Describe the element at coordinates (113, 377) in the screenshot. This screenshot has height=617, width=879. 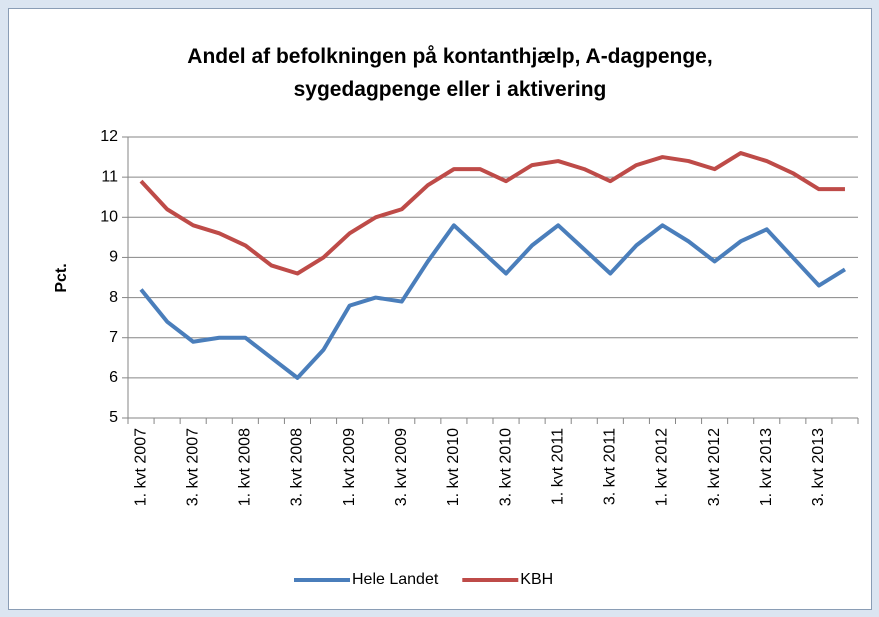
I see `y-tick-label: 6` at that location.